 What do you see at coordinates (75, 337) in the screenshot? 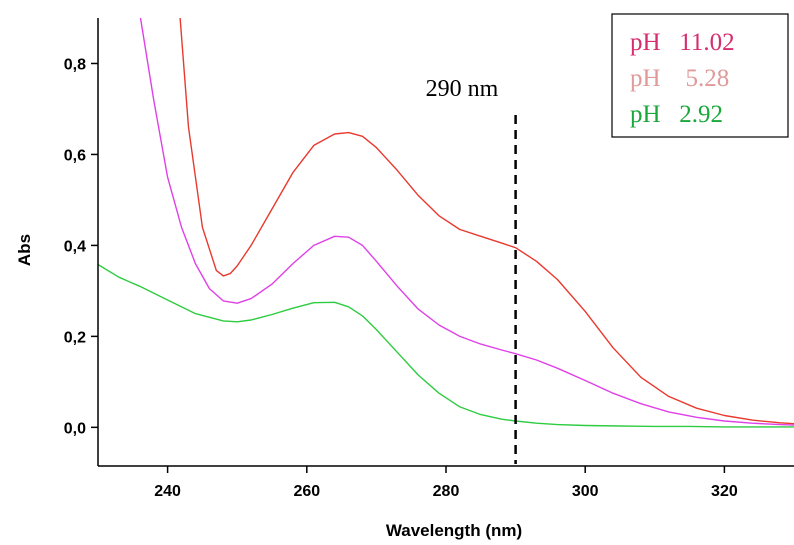
I see `y-tick-label: 0,2` at bounding box center [75, 337].